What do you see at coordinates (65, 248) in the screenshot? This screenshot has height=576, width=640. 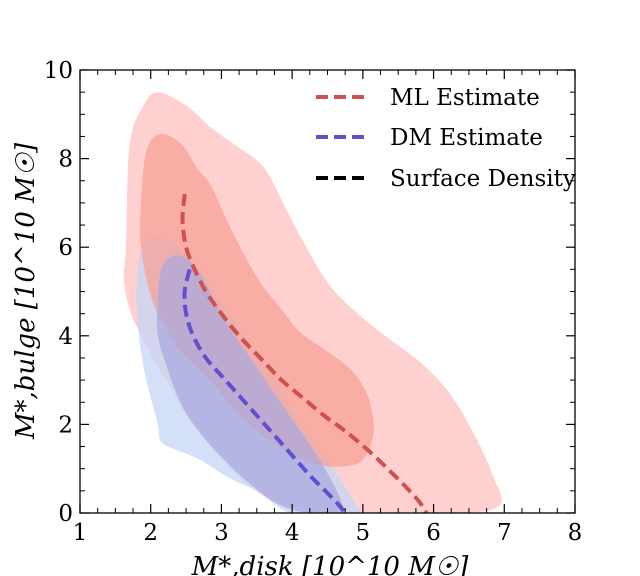 I see `y-tick-label: 6` at bounding box center [65, 248].